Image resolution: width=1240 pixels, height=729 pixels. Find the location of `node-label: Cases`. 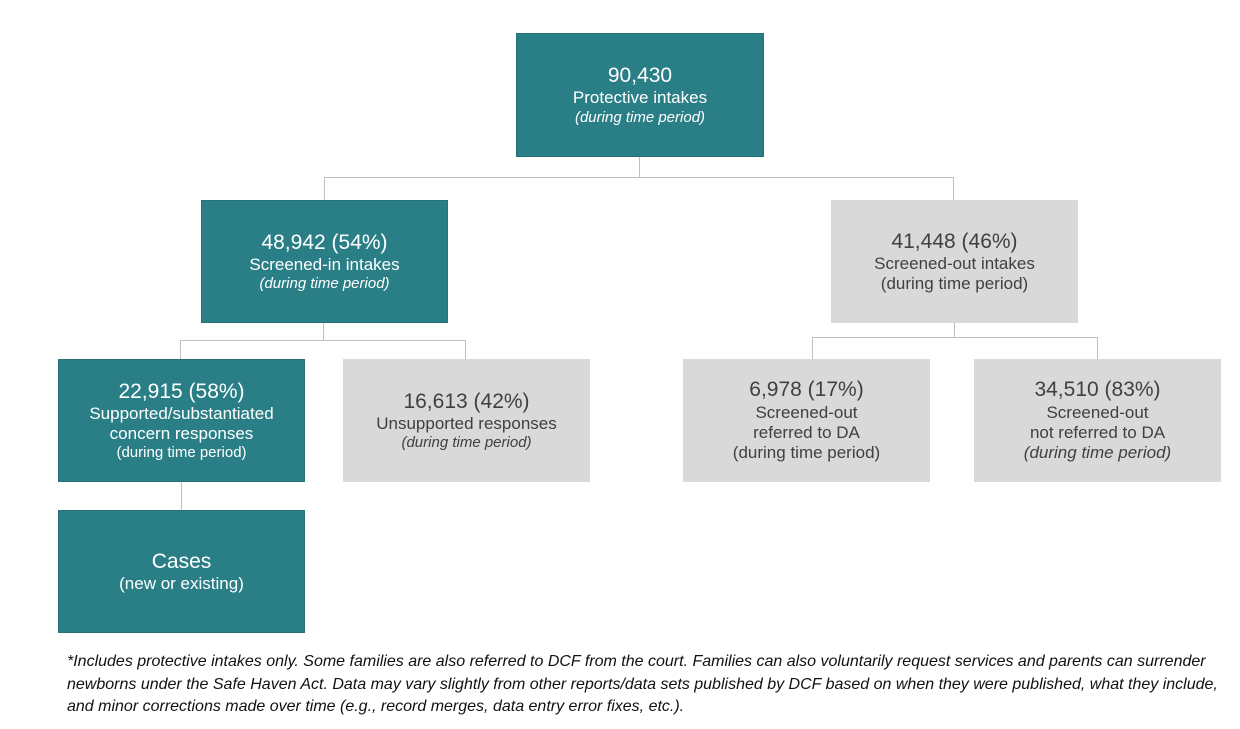

node-label: Cases is located at coordinates (181, 561).